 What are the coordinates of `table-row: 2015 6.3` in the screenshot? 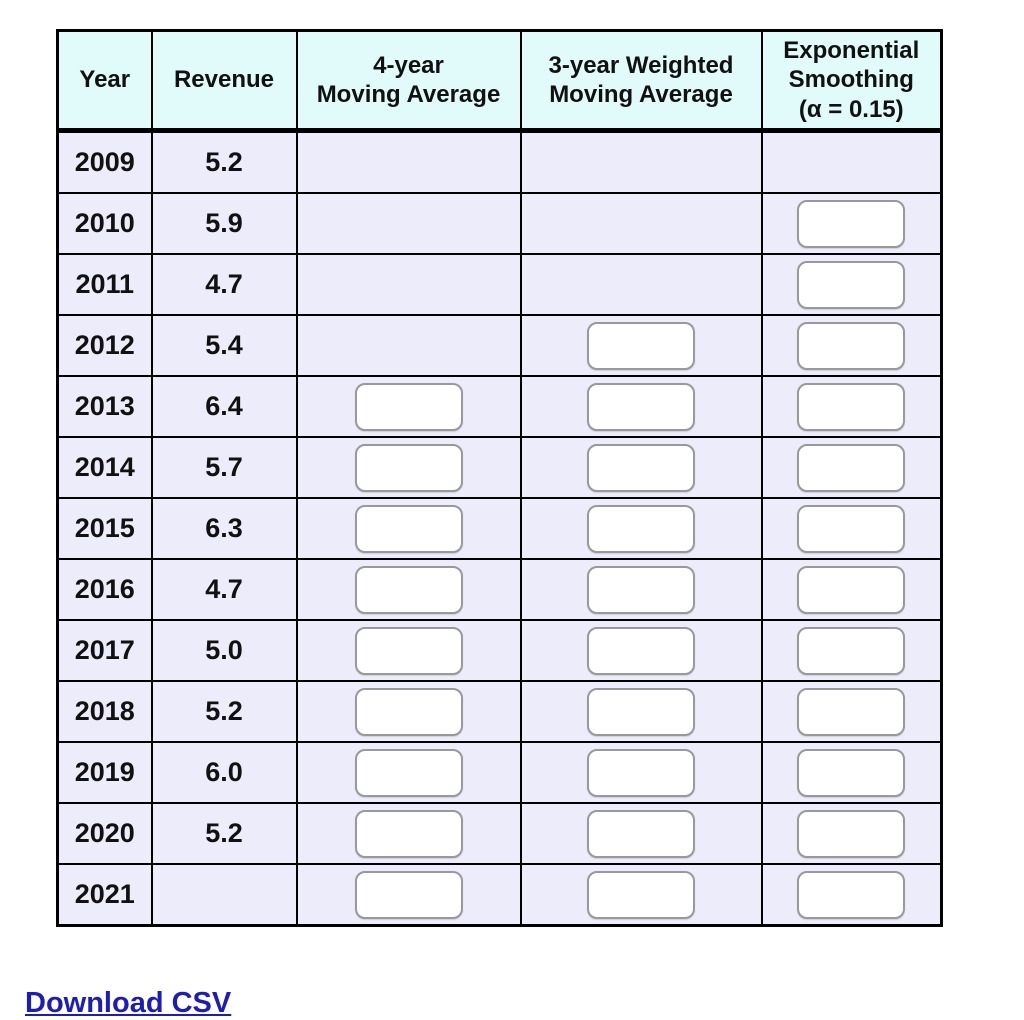 It's located at (499, 528).